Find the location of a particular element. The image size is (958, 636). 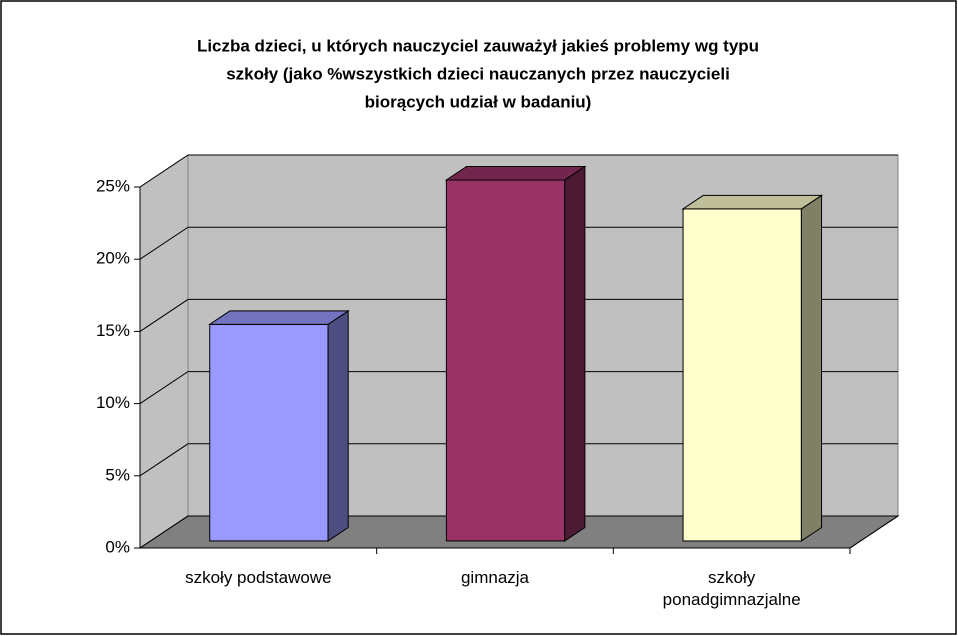

y-tick-label: 25% is located at coordinates (113, 185).